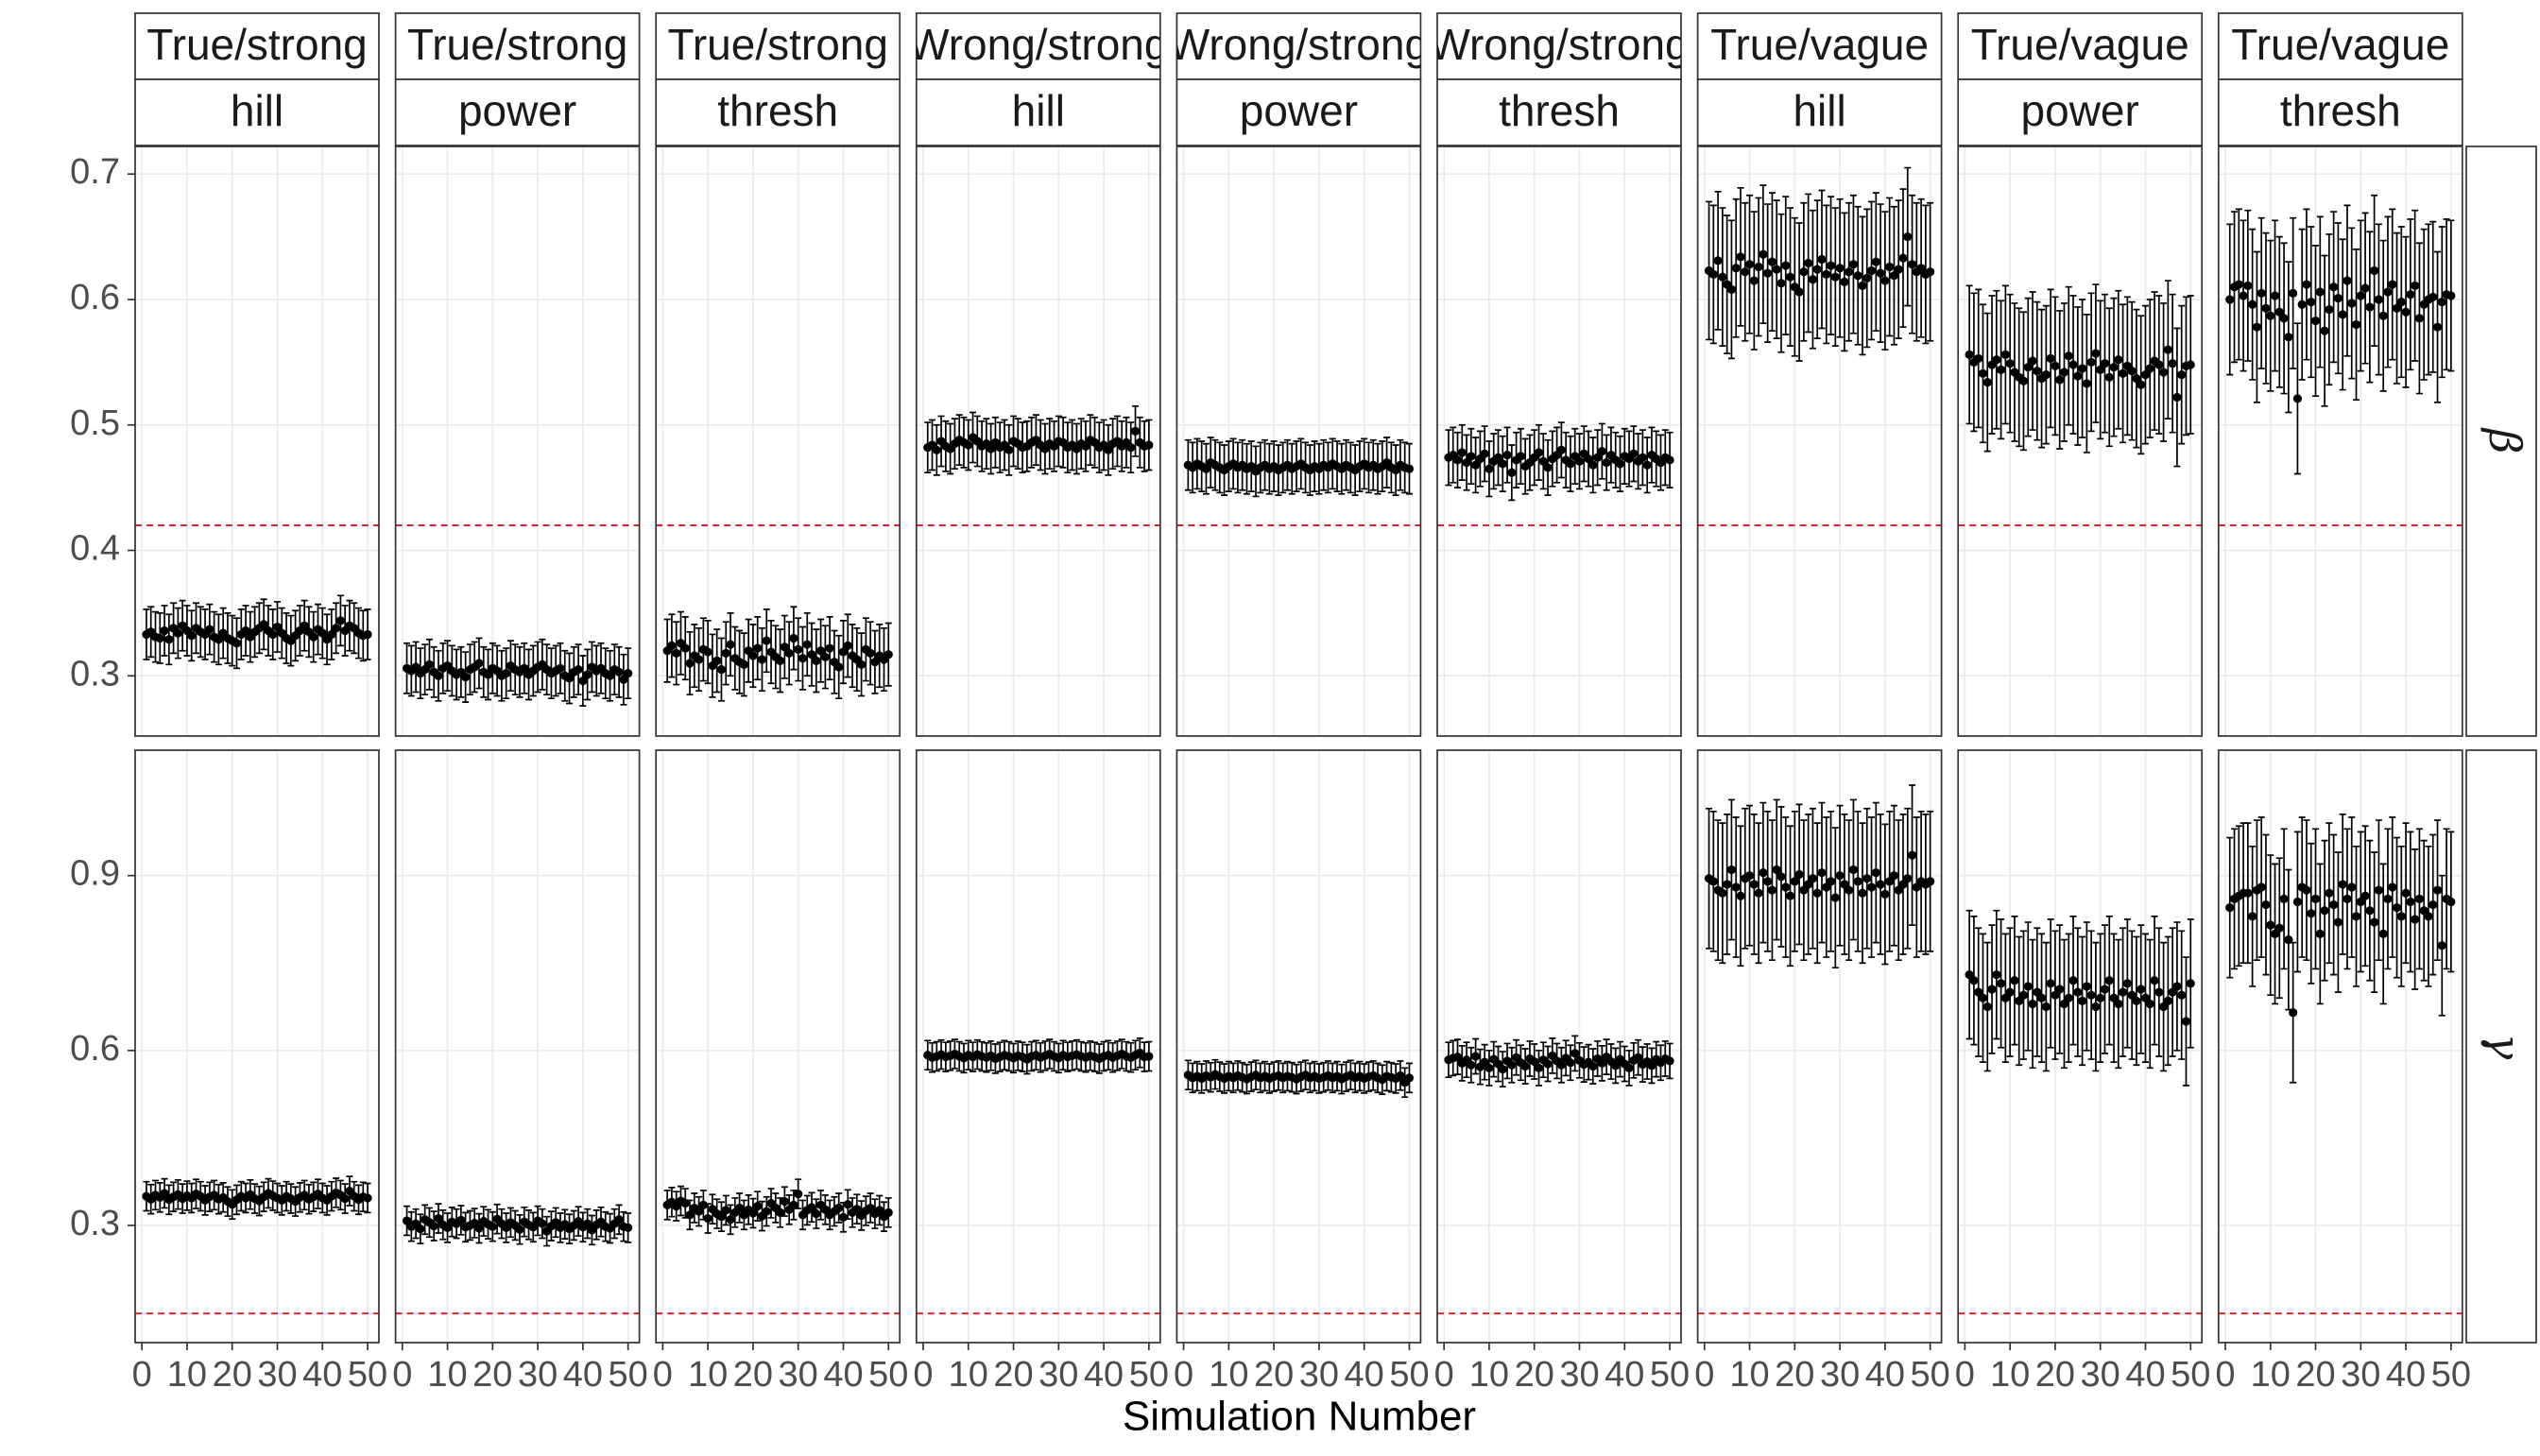 The height and width of the screenshot is (1456, 2540). I want to click on x-tick-label: 10, so click(447, 1375).